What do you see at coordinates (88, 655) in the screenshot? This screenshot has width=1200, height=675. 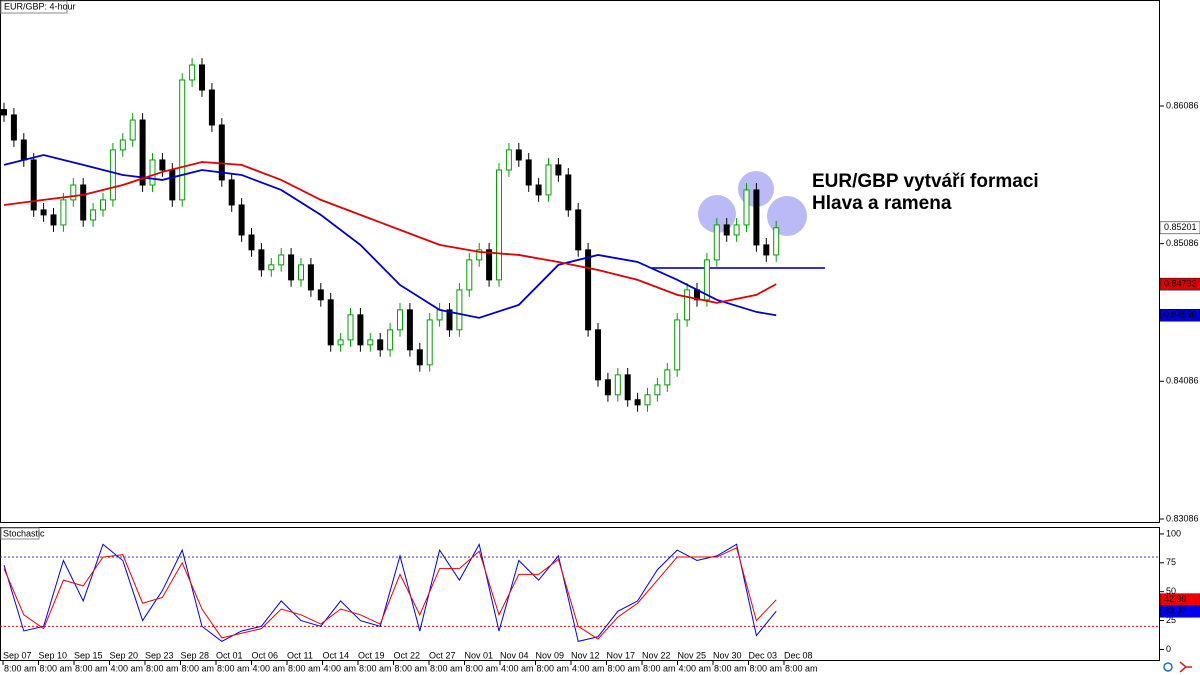 I see `x-tick-label: Sep 15` at bounding box center [88, 655].